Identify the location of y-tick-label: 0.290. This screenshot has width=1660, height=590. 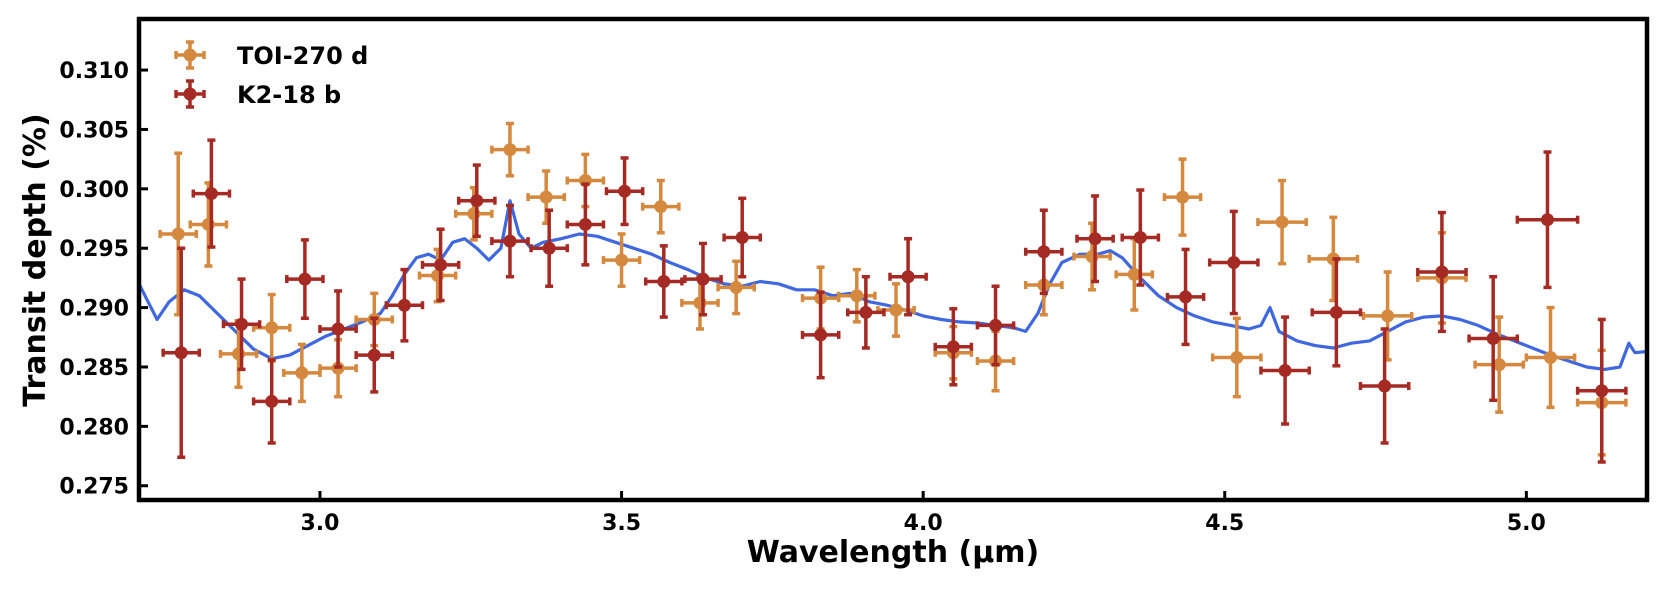
(94, 309).